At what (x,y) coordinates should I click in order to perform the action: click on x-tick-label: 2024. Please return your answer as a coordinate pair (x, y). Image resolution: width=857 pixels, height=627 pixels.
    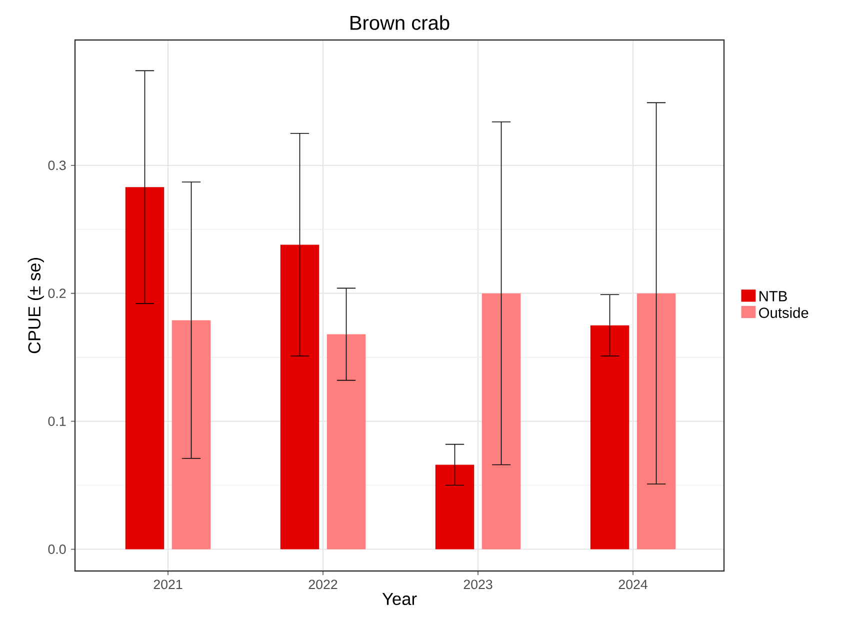
    Looking at the image, I should click on (633, 585).